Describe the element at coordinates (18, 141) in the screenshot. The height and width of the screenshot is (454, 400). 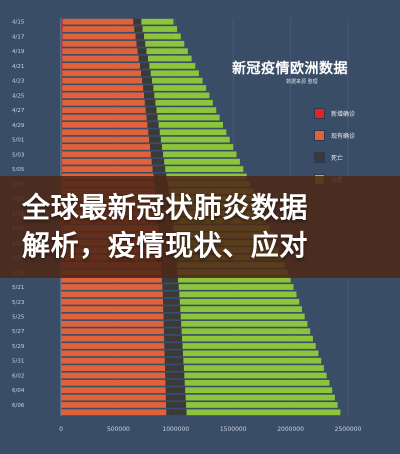
I see `y-tick-label: 5/01` at that location.